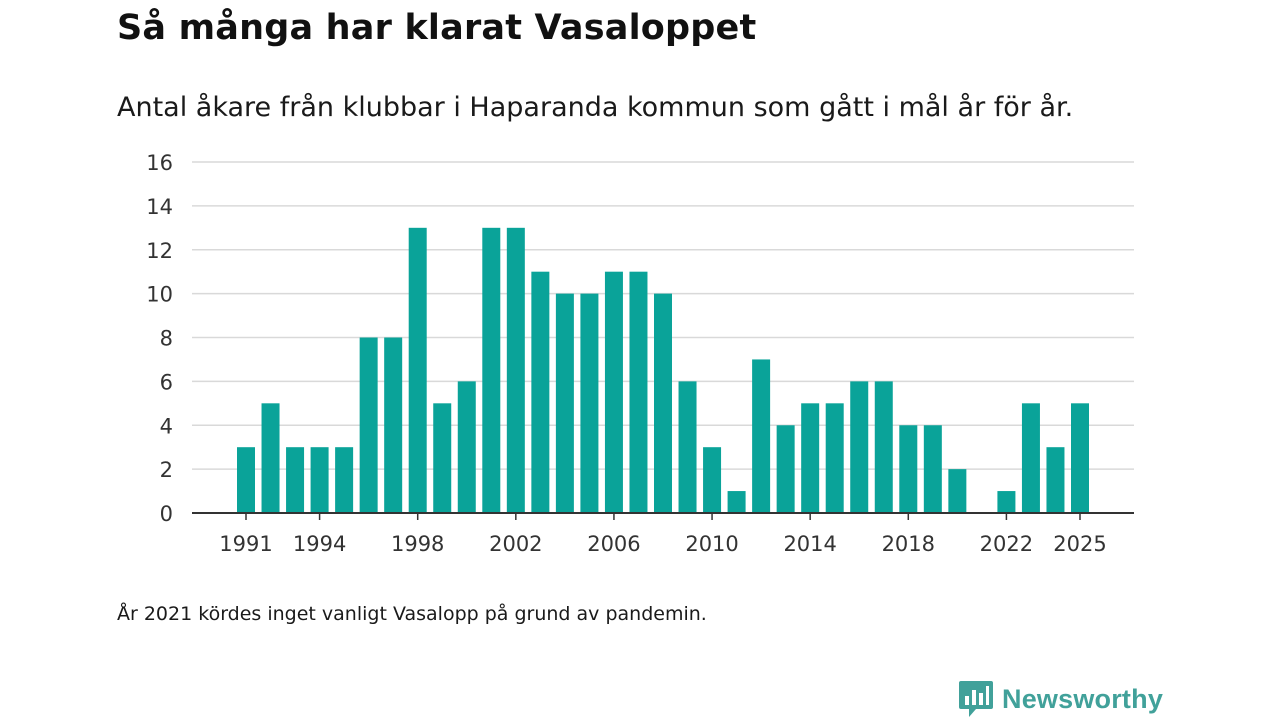 This screenshot has height=720, width=1280. Describe the element at coordinates (1083, 698) in the screenshot. I see `brand-name: Newsworthy` at that location.